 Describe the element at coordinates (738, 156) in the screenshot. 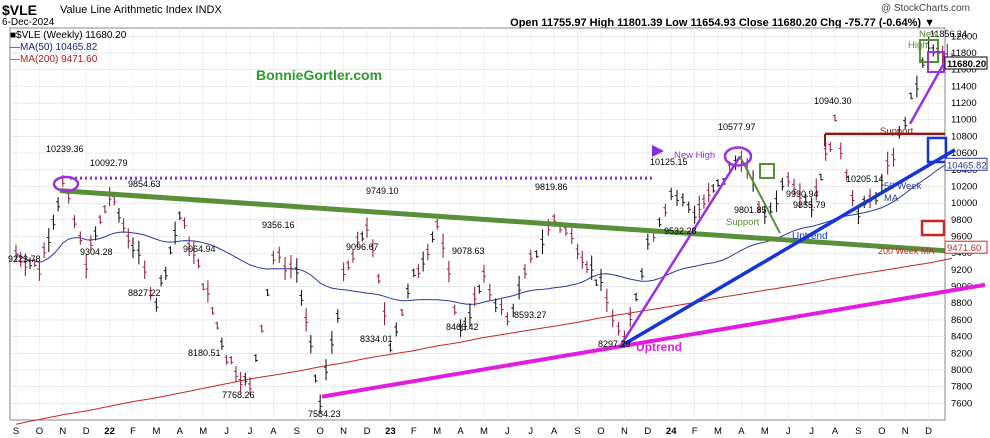

I see `high-circle-right` at that location.